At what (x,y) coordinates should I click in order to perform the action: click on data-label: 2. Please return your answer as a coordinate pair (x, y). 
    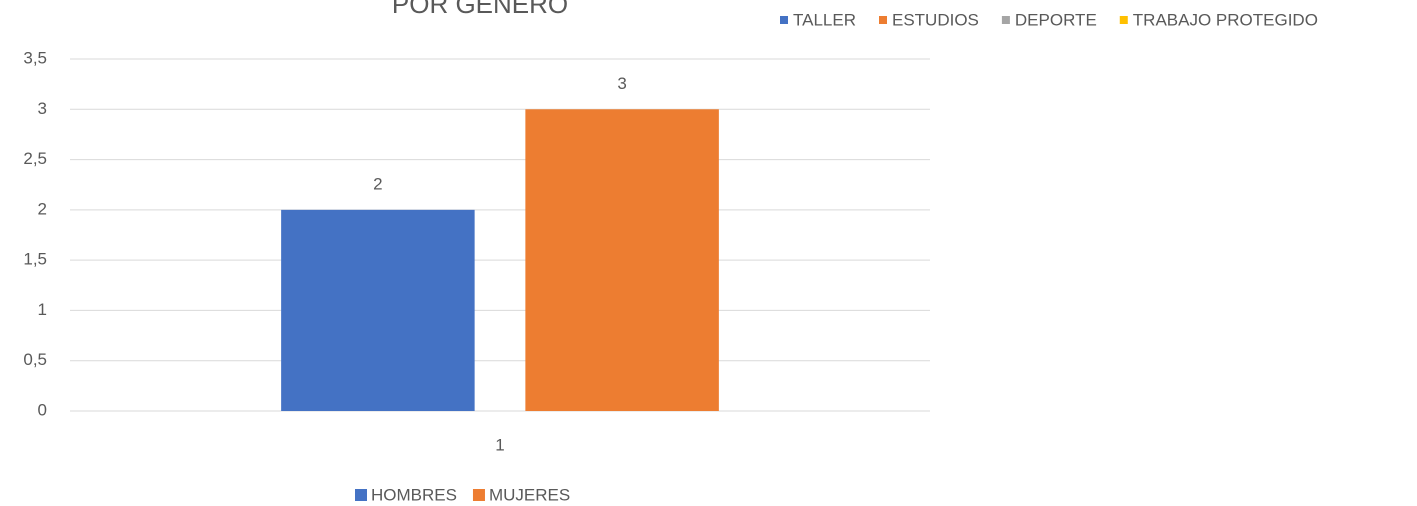
    Looking at the image, I should click on (377, 183).